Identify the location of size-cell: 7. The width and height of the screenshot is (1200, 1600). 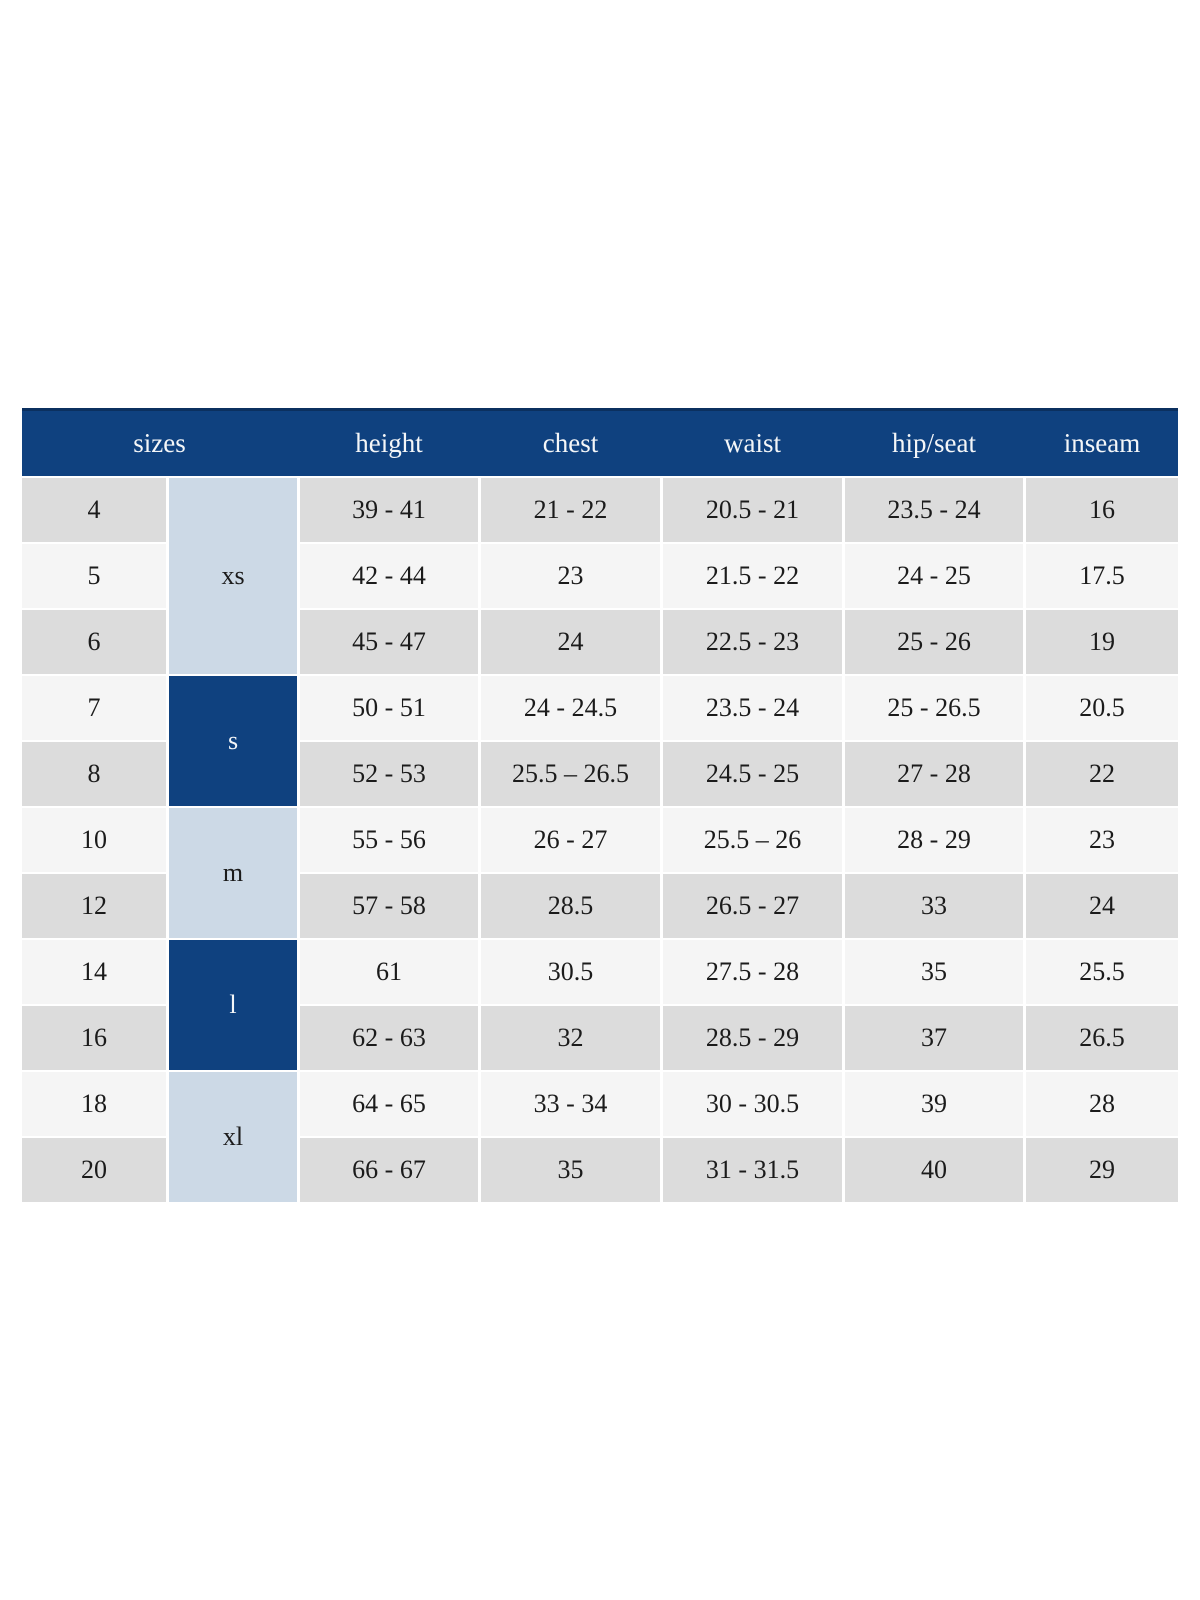
(94, 708).